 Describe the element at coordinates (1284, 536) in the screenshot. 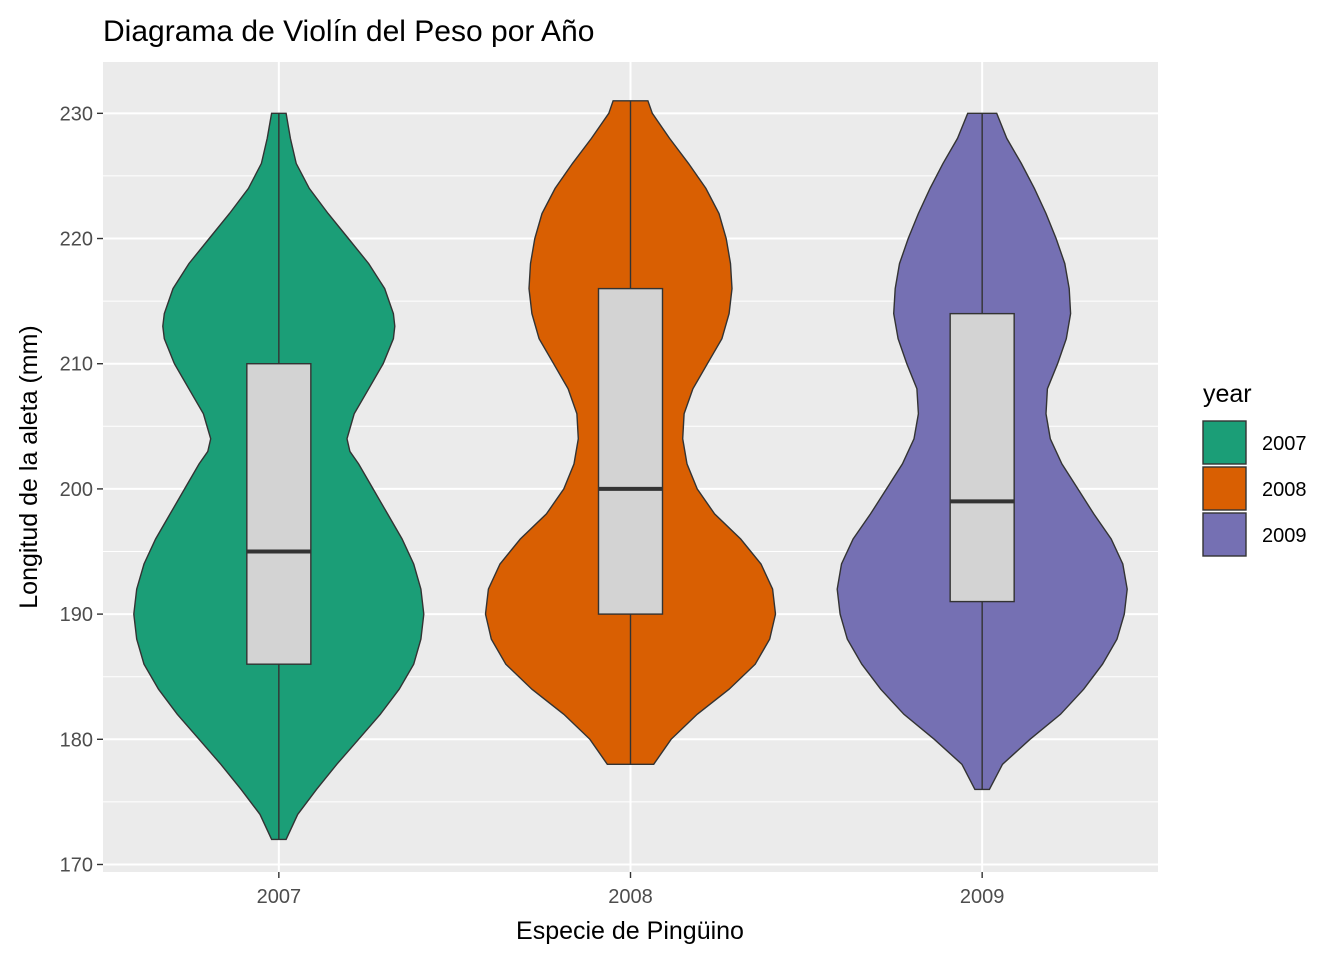

I see `legend-label-2009: 2009` at that location.